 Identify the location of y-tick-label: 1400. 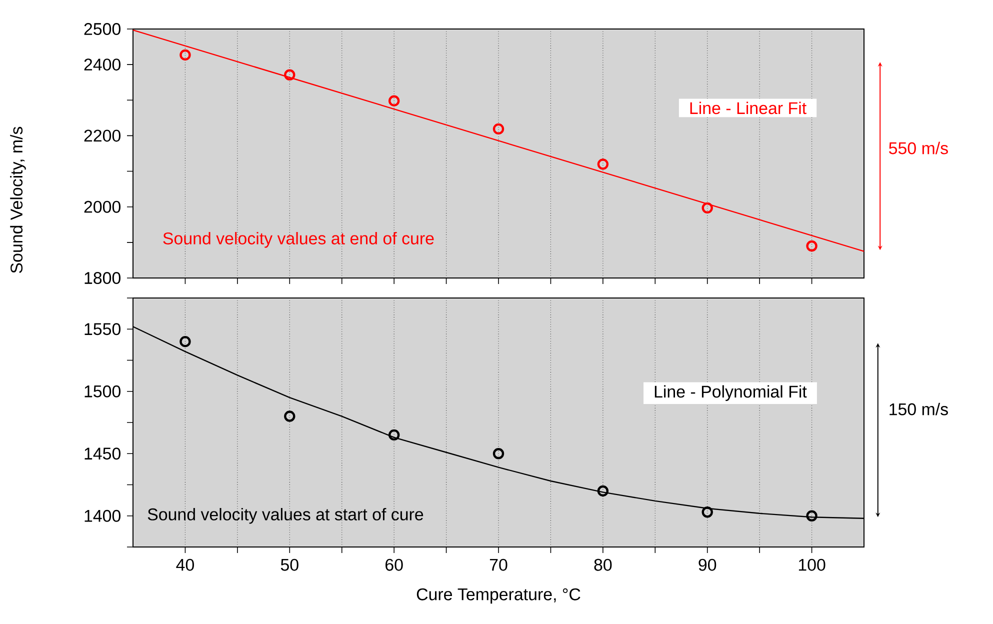
(102, 516).